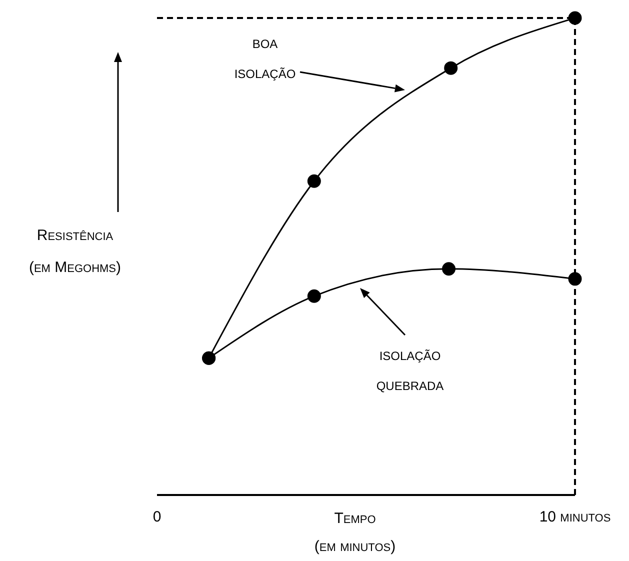  I want to click on text: BOA ISOLAÇÃO, so click(265, 59).